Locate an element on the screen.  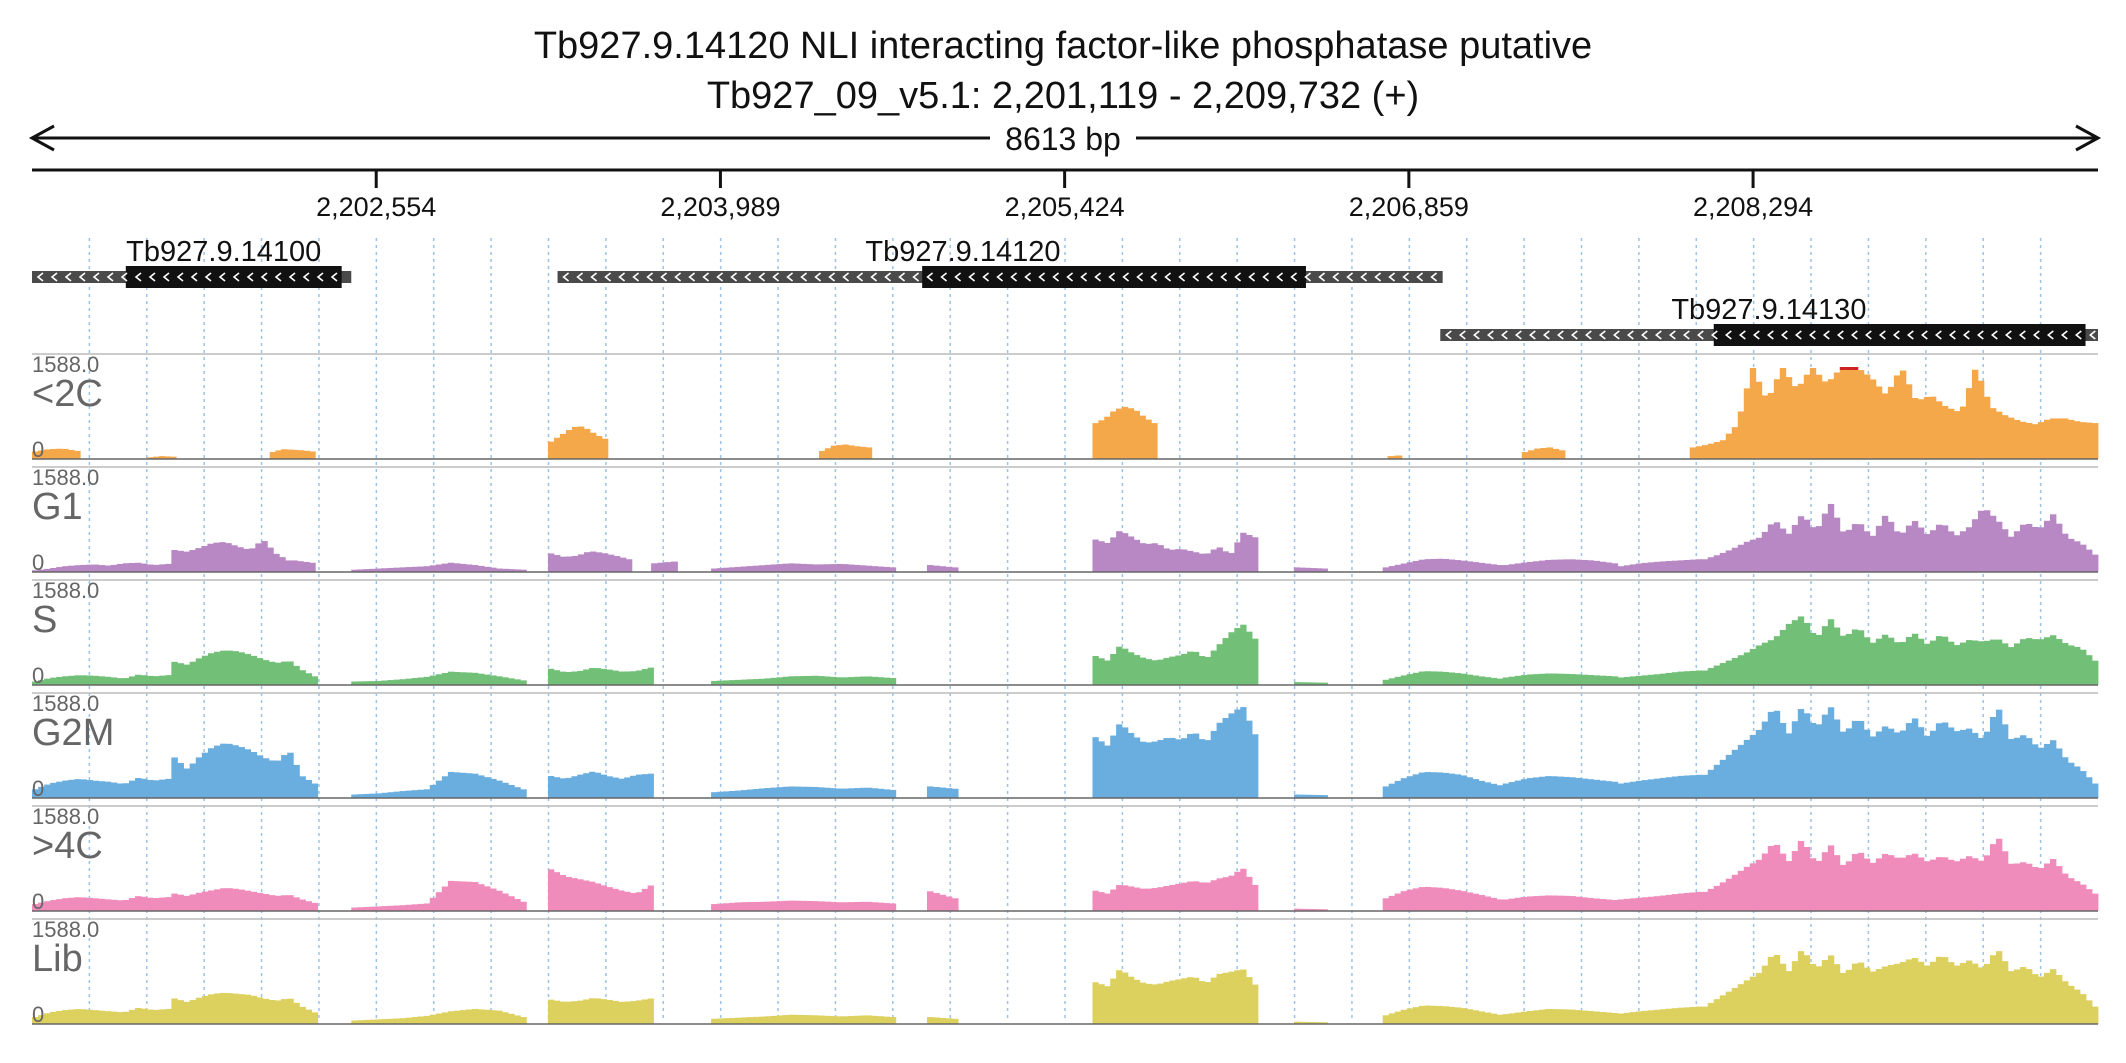
track-ymin-label: 0 is located at coordinates (38, 562).